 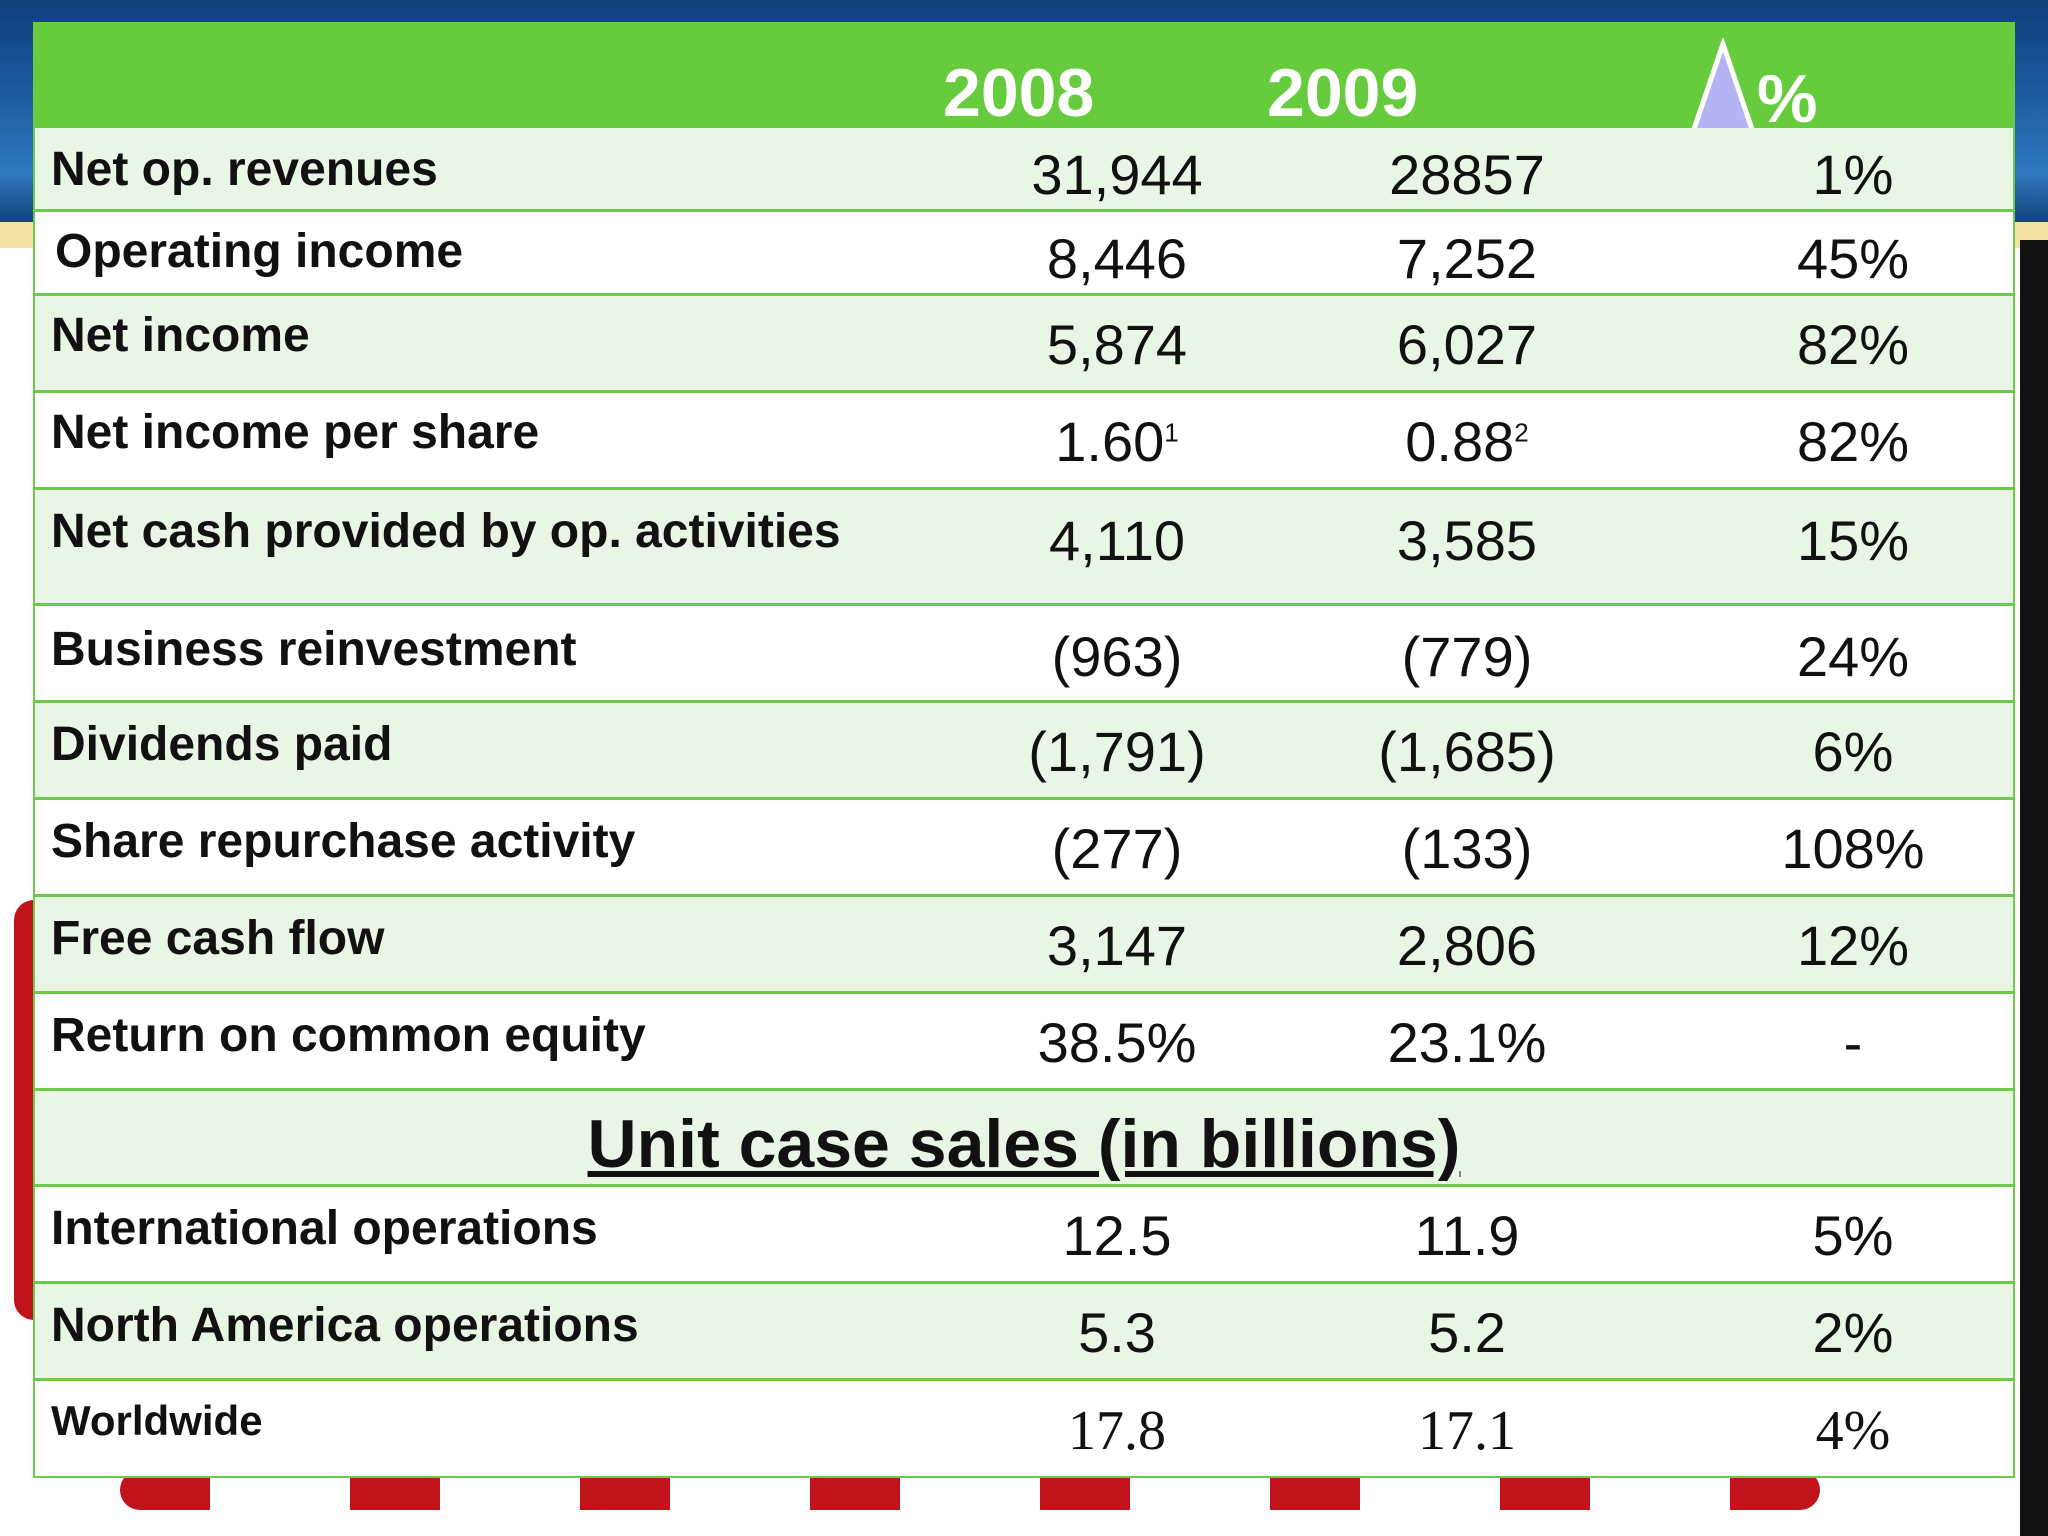 What do you see at coordinates (348, 1035) in the screenshot?
I see `row-label: Return on common equity` at bounding box center [348, 1035].